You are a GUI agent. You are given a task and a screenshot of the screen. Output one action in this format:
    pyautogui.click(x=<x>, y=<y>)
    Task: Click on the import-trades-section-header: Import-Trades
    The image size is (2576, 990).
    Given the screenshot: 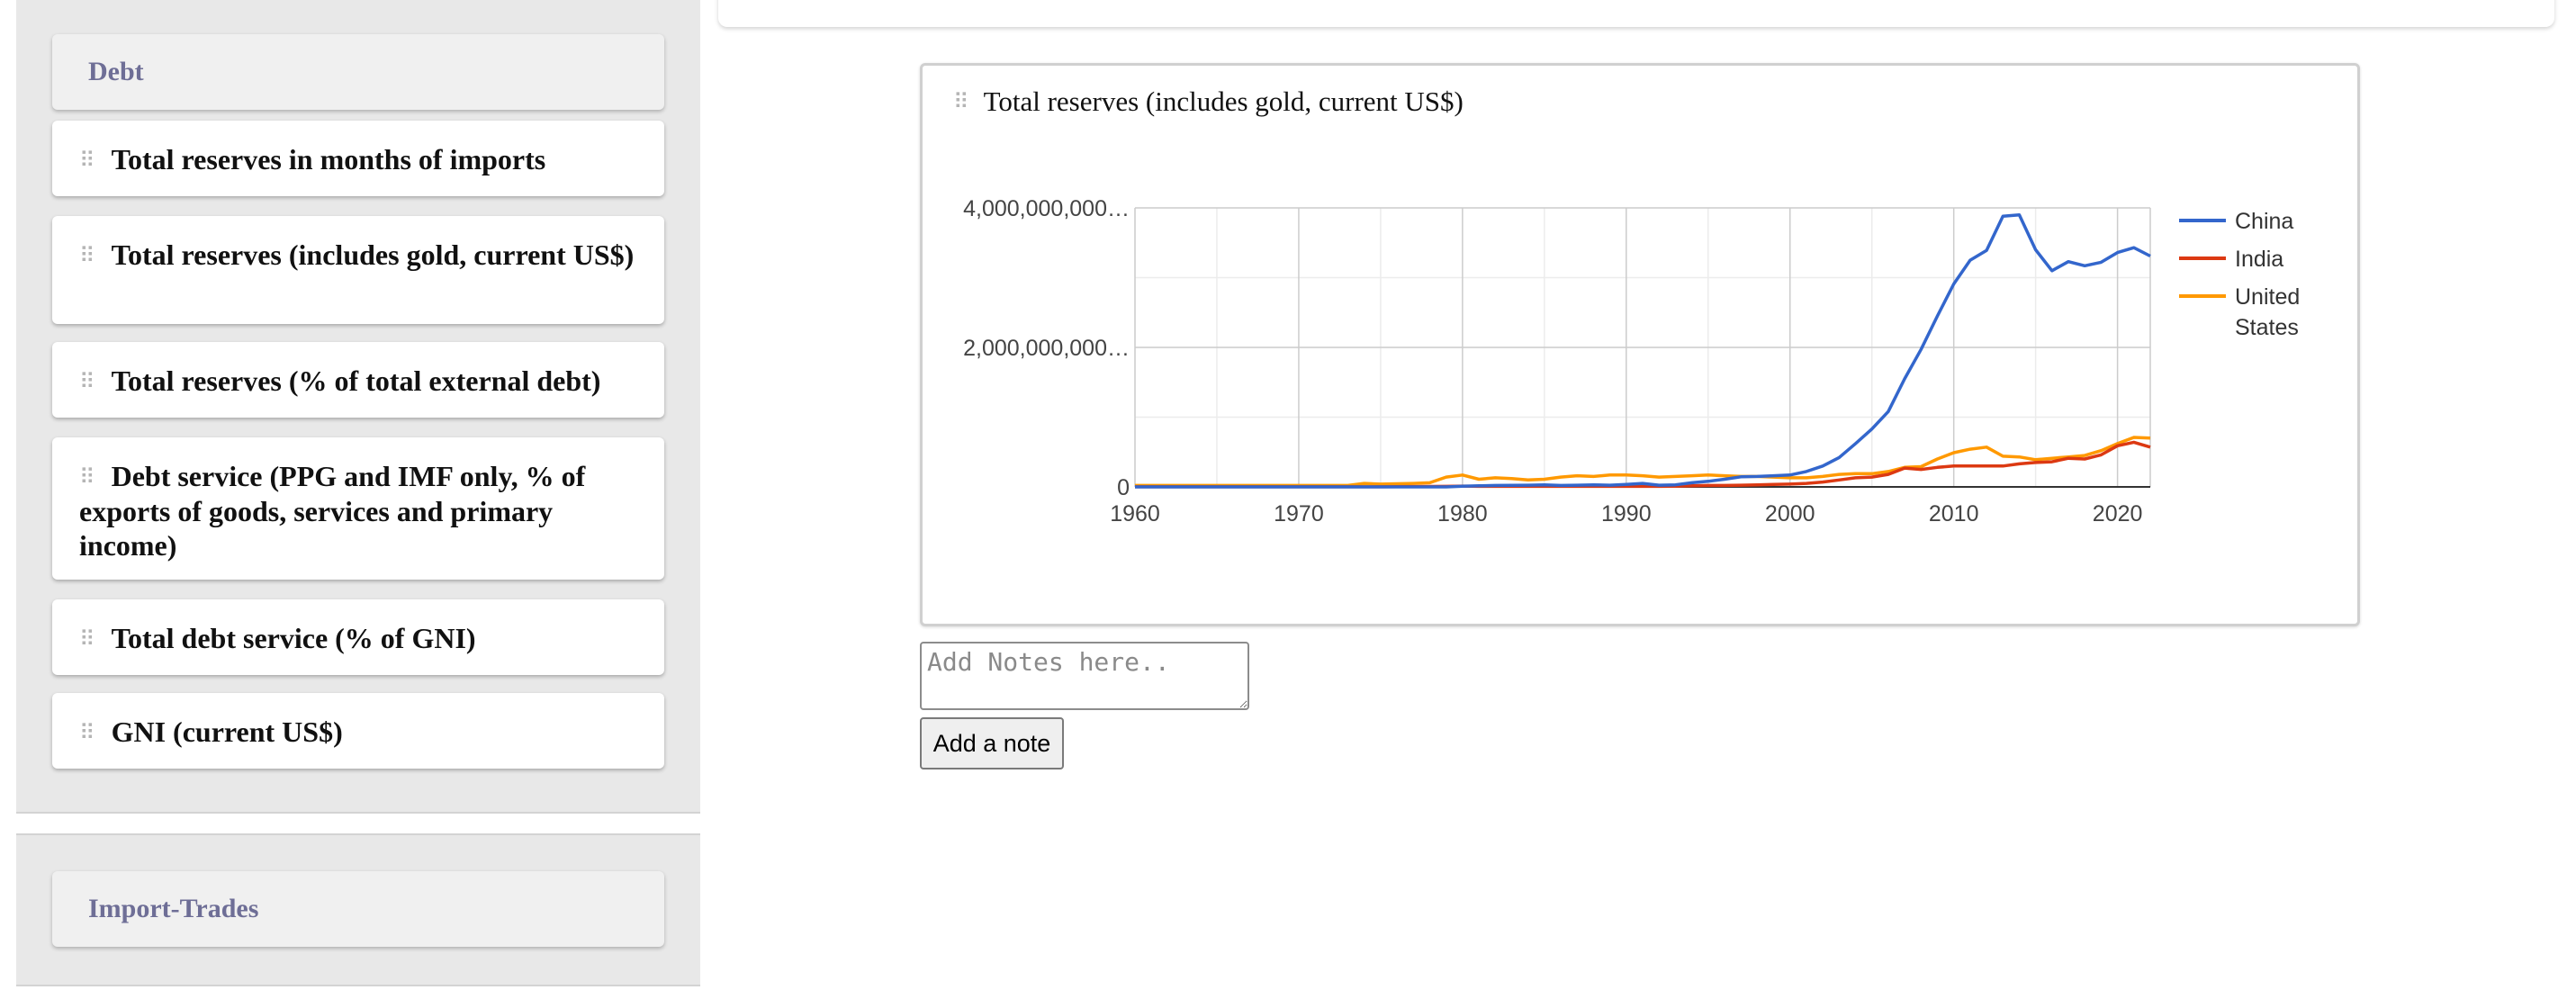 What is the action you would take?
    pyautogui.click(x=358, y=909)
    